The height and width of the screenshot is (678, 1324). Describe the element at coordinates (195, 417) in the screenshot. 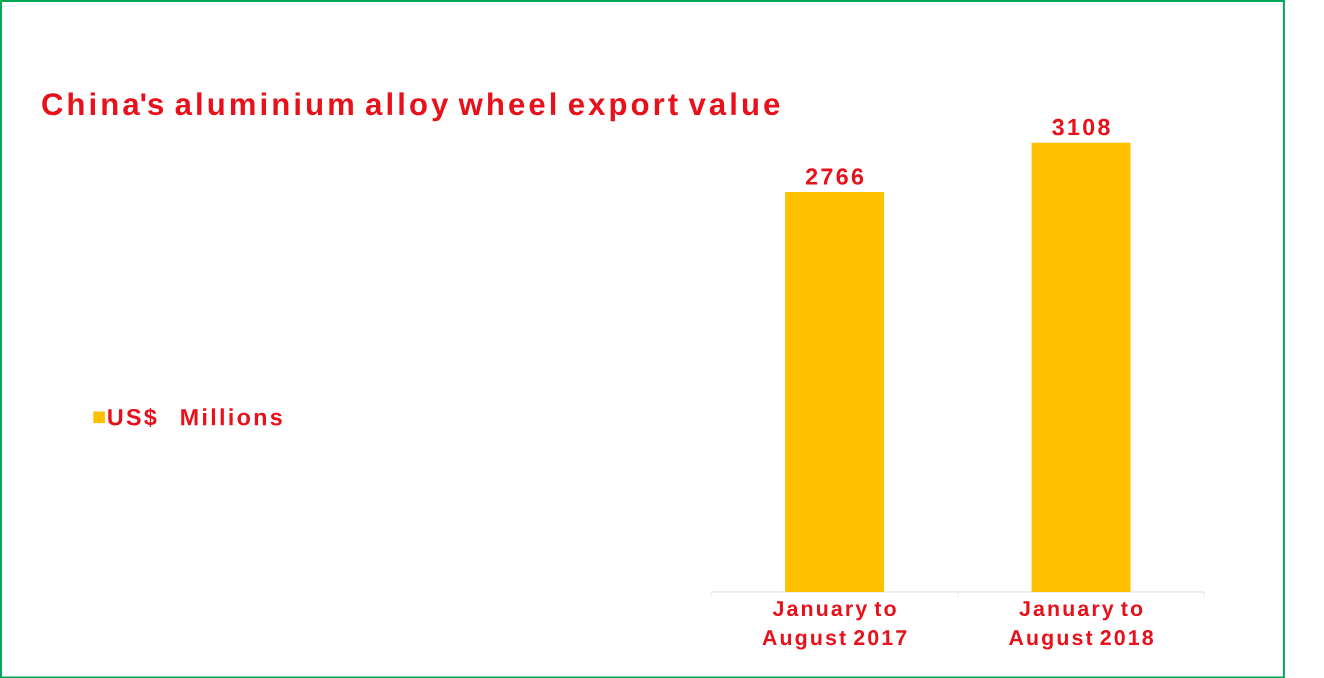

I see `legend-label: US$ Millions` at that location.